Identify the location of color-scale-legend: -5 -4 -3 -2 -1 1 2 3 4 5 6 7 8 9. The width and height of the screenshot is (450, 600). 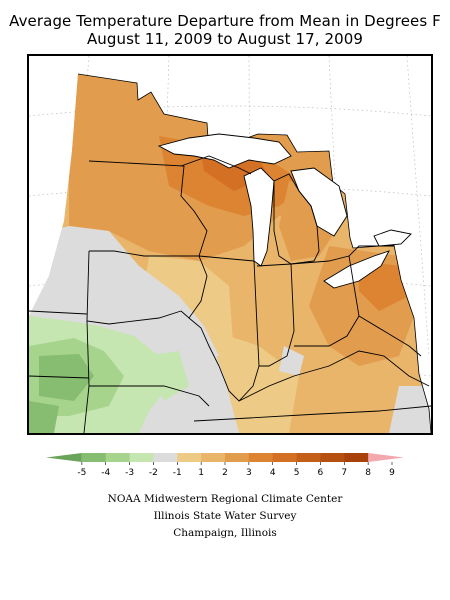
(225, 465).